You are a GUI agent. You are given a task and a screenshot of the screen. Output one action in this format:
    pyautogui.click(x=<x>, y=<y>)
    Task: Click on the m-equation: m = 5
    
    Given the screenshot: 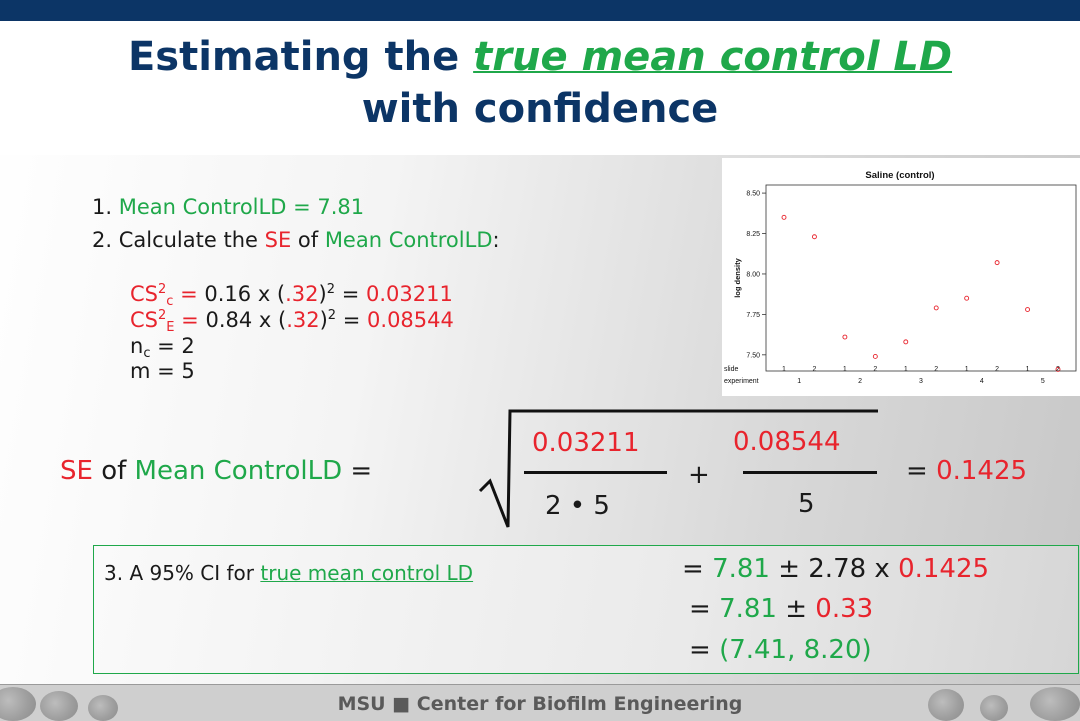 What is the action you would take?
    pyautogui.click(x=162, y=371)
    